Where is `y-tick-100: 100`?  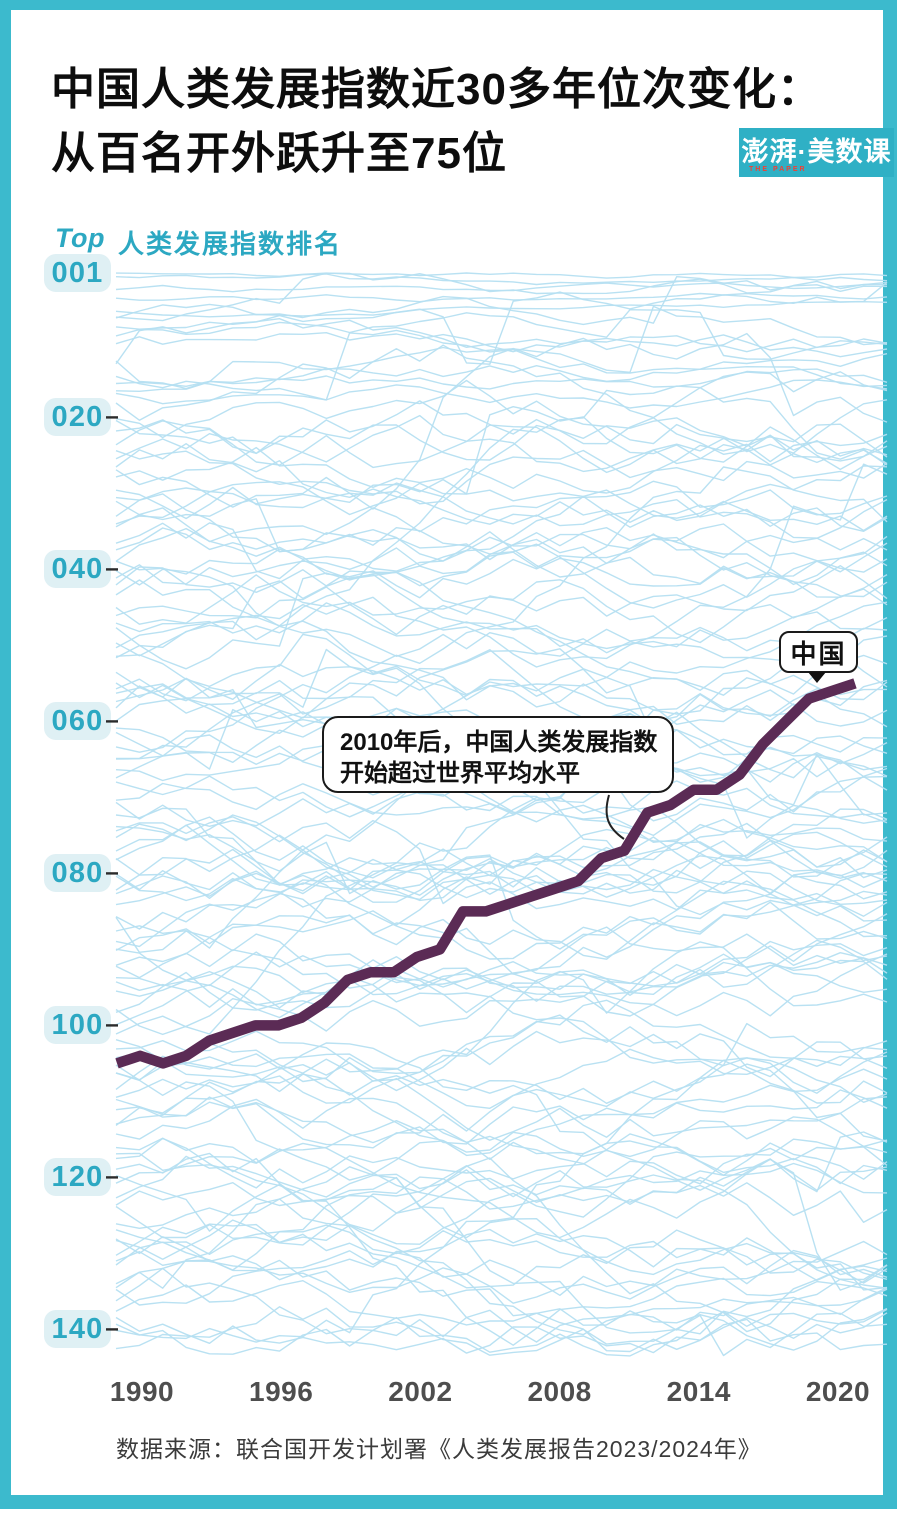
y-tick-100: 100 is located at coordinates (77, 1025).